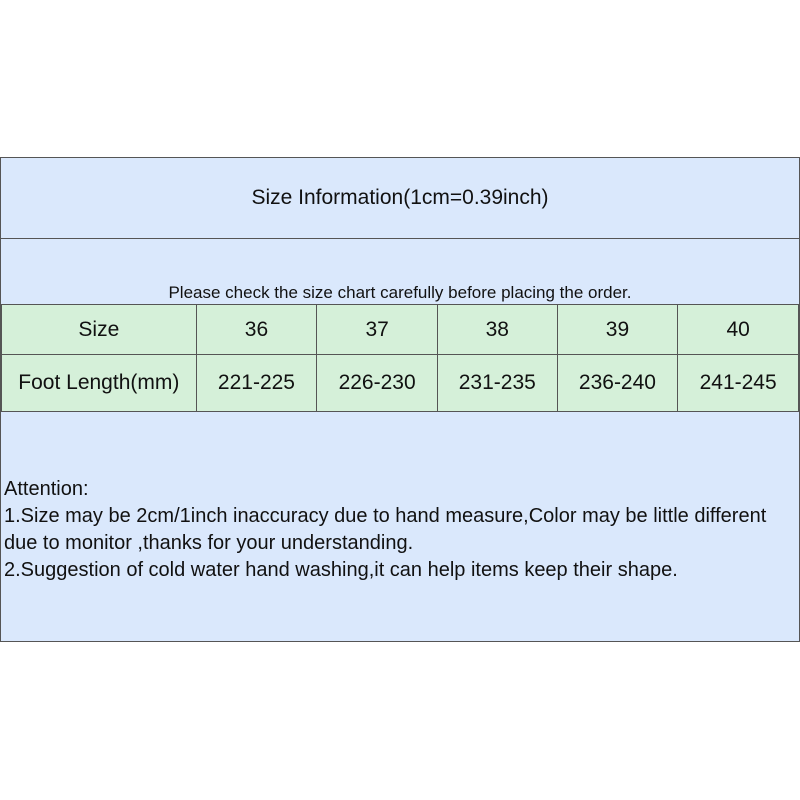 The height and width of the screenshot is (800, 800). I want to click on table-cell: 236-240, so click(617, 383).